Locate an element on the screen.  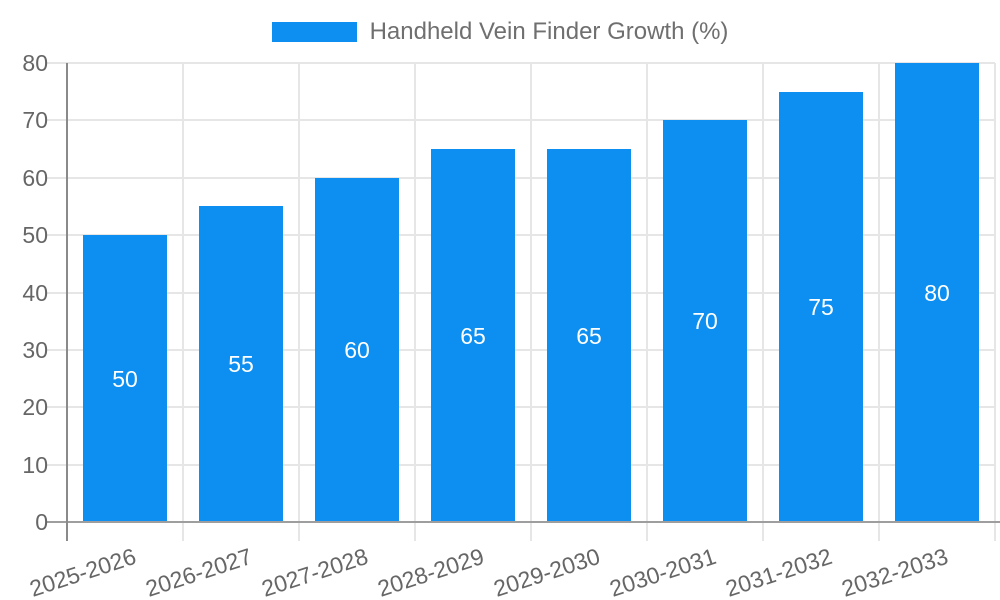
y-axis-label: 40 is located at coordinates (35, 292).